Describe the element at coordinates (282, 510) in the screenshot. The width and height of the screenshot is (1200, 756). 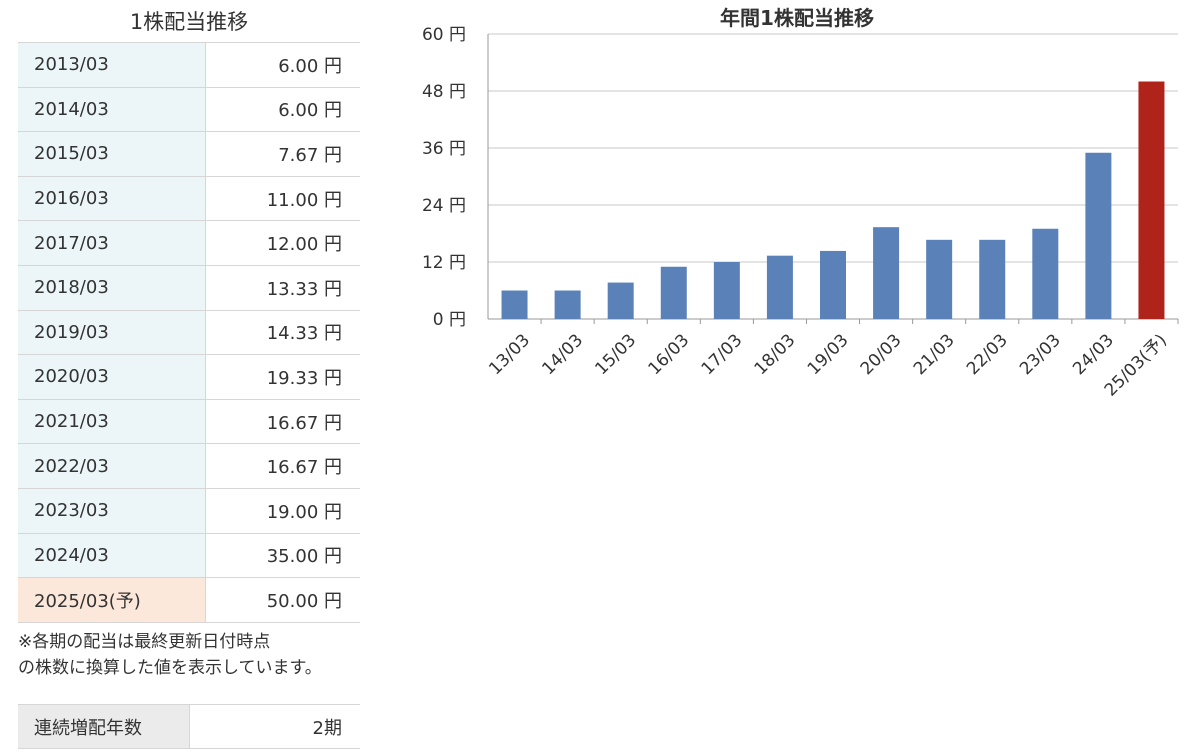
I see `dividend-amount: 19.00 円` at that location.